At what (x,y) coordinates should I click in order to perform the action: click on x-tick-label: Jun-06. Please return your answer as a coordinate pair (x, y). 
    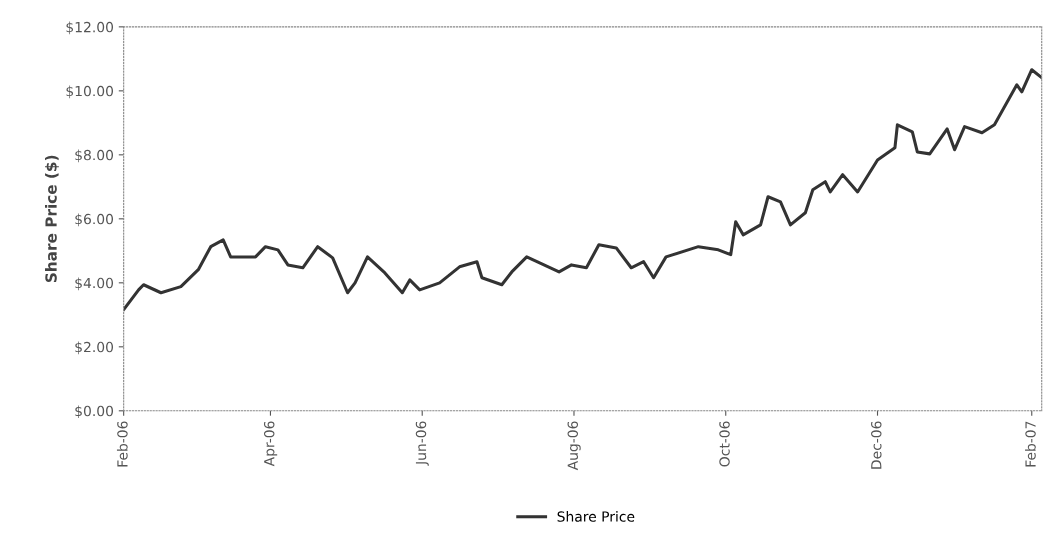
    Looking at the image, I should click on (422, 443).